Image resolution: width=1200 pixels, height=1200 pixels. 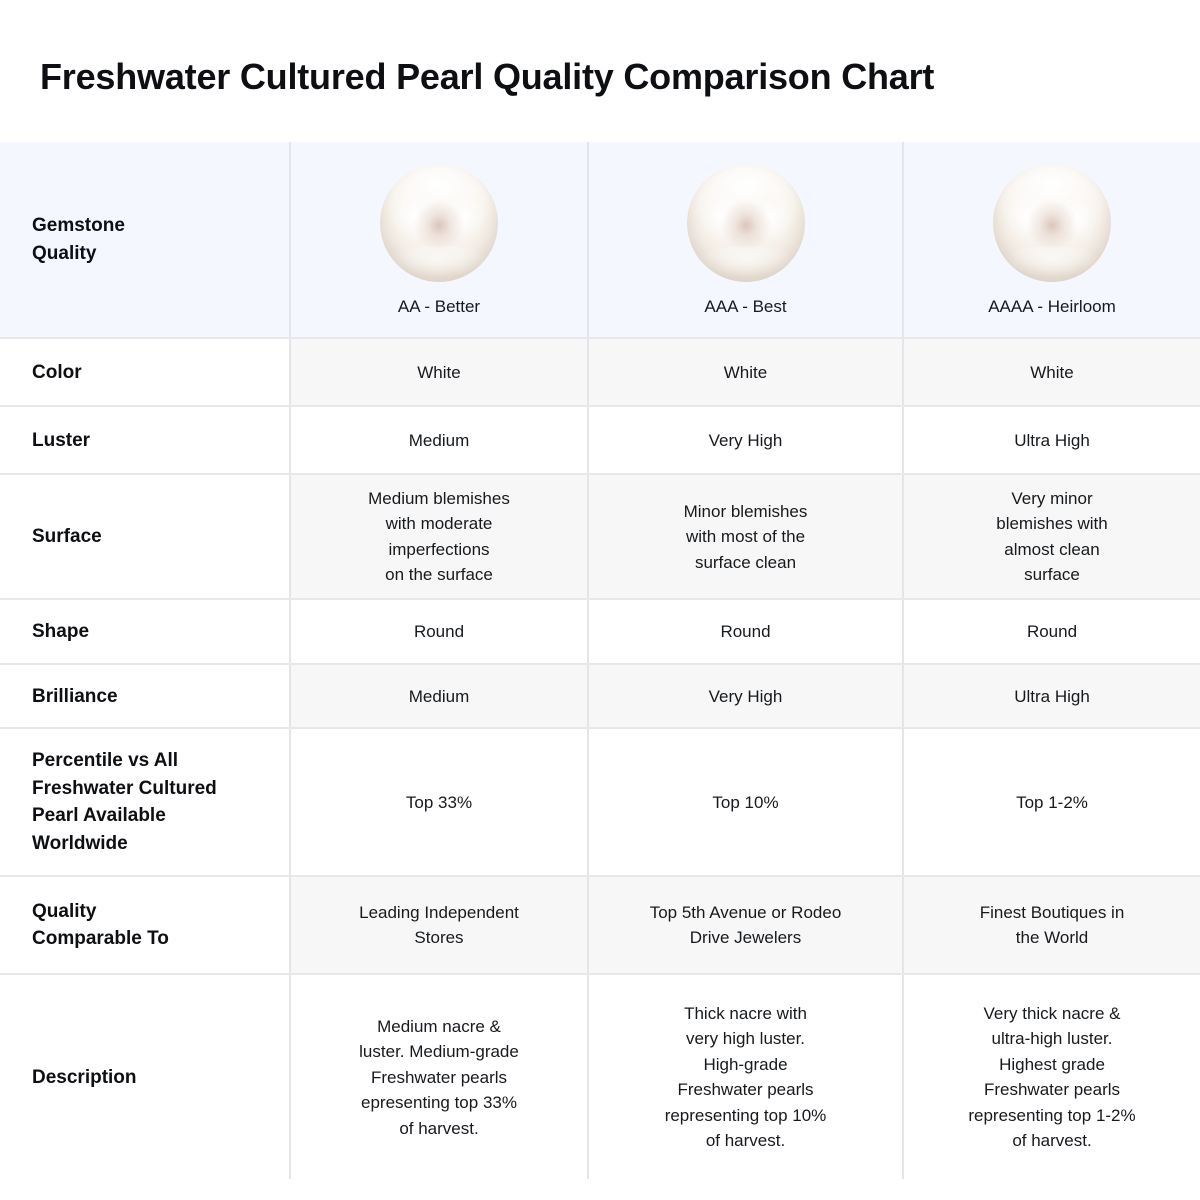 What do you see at coordinates (1052, 306) in the screenshot?
I see `grade-label-aaaa: AAAA - Heirloom` at bounding box center [1052, 306].